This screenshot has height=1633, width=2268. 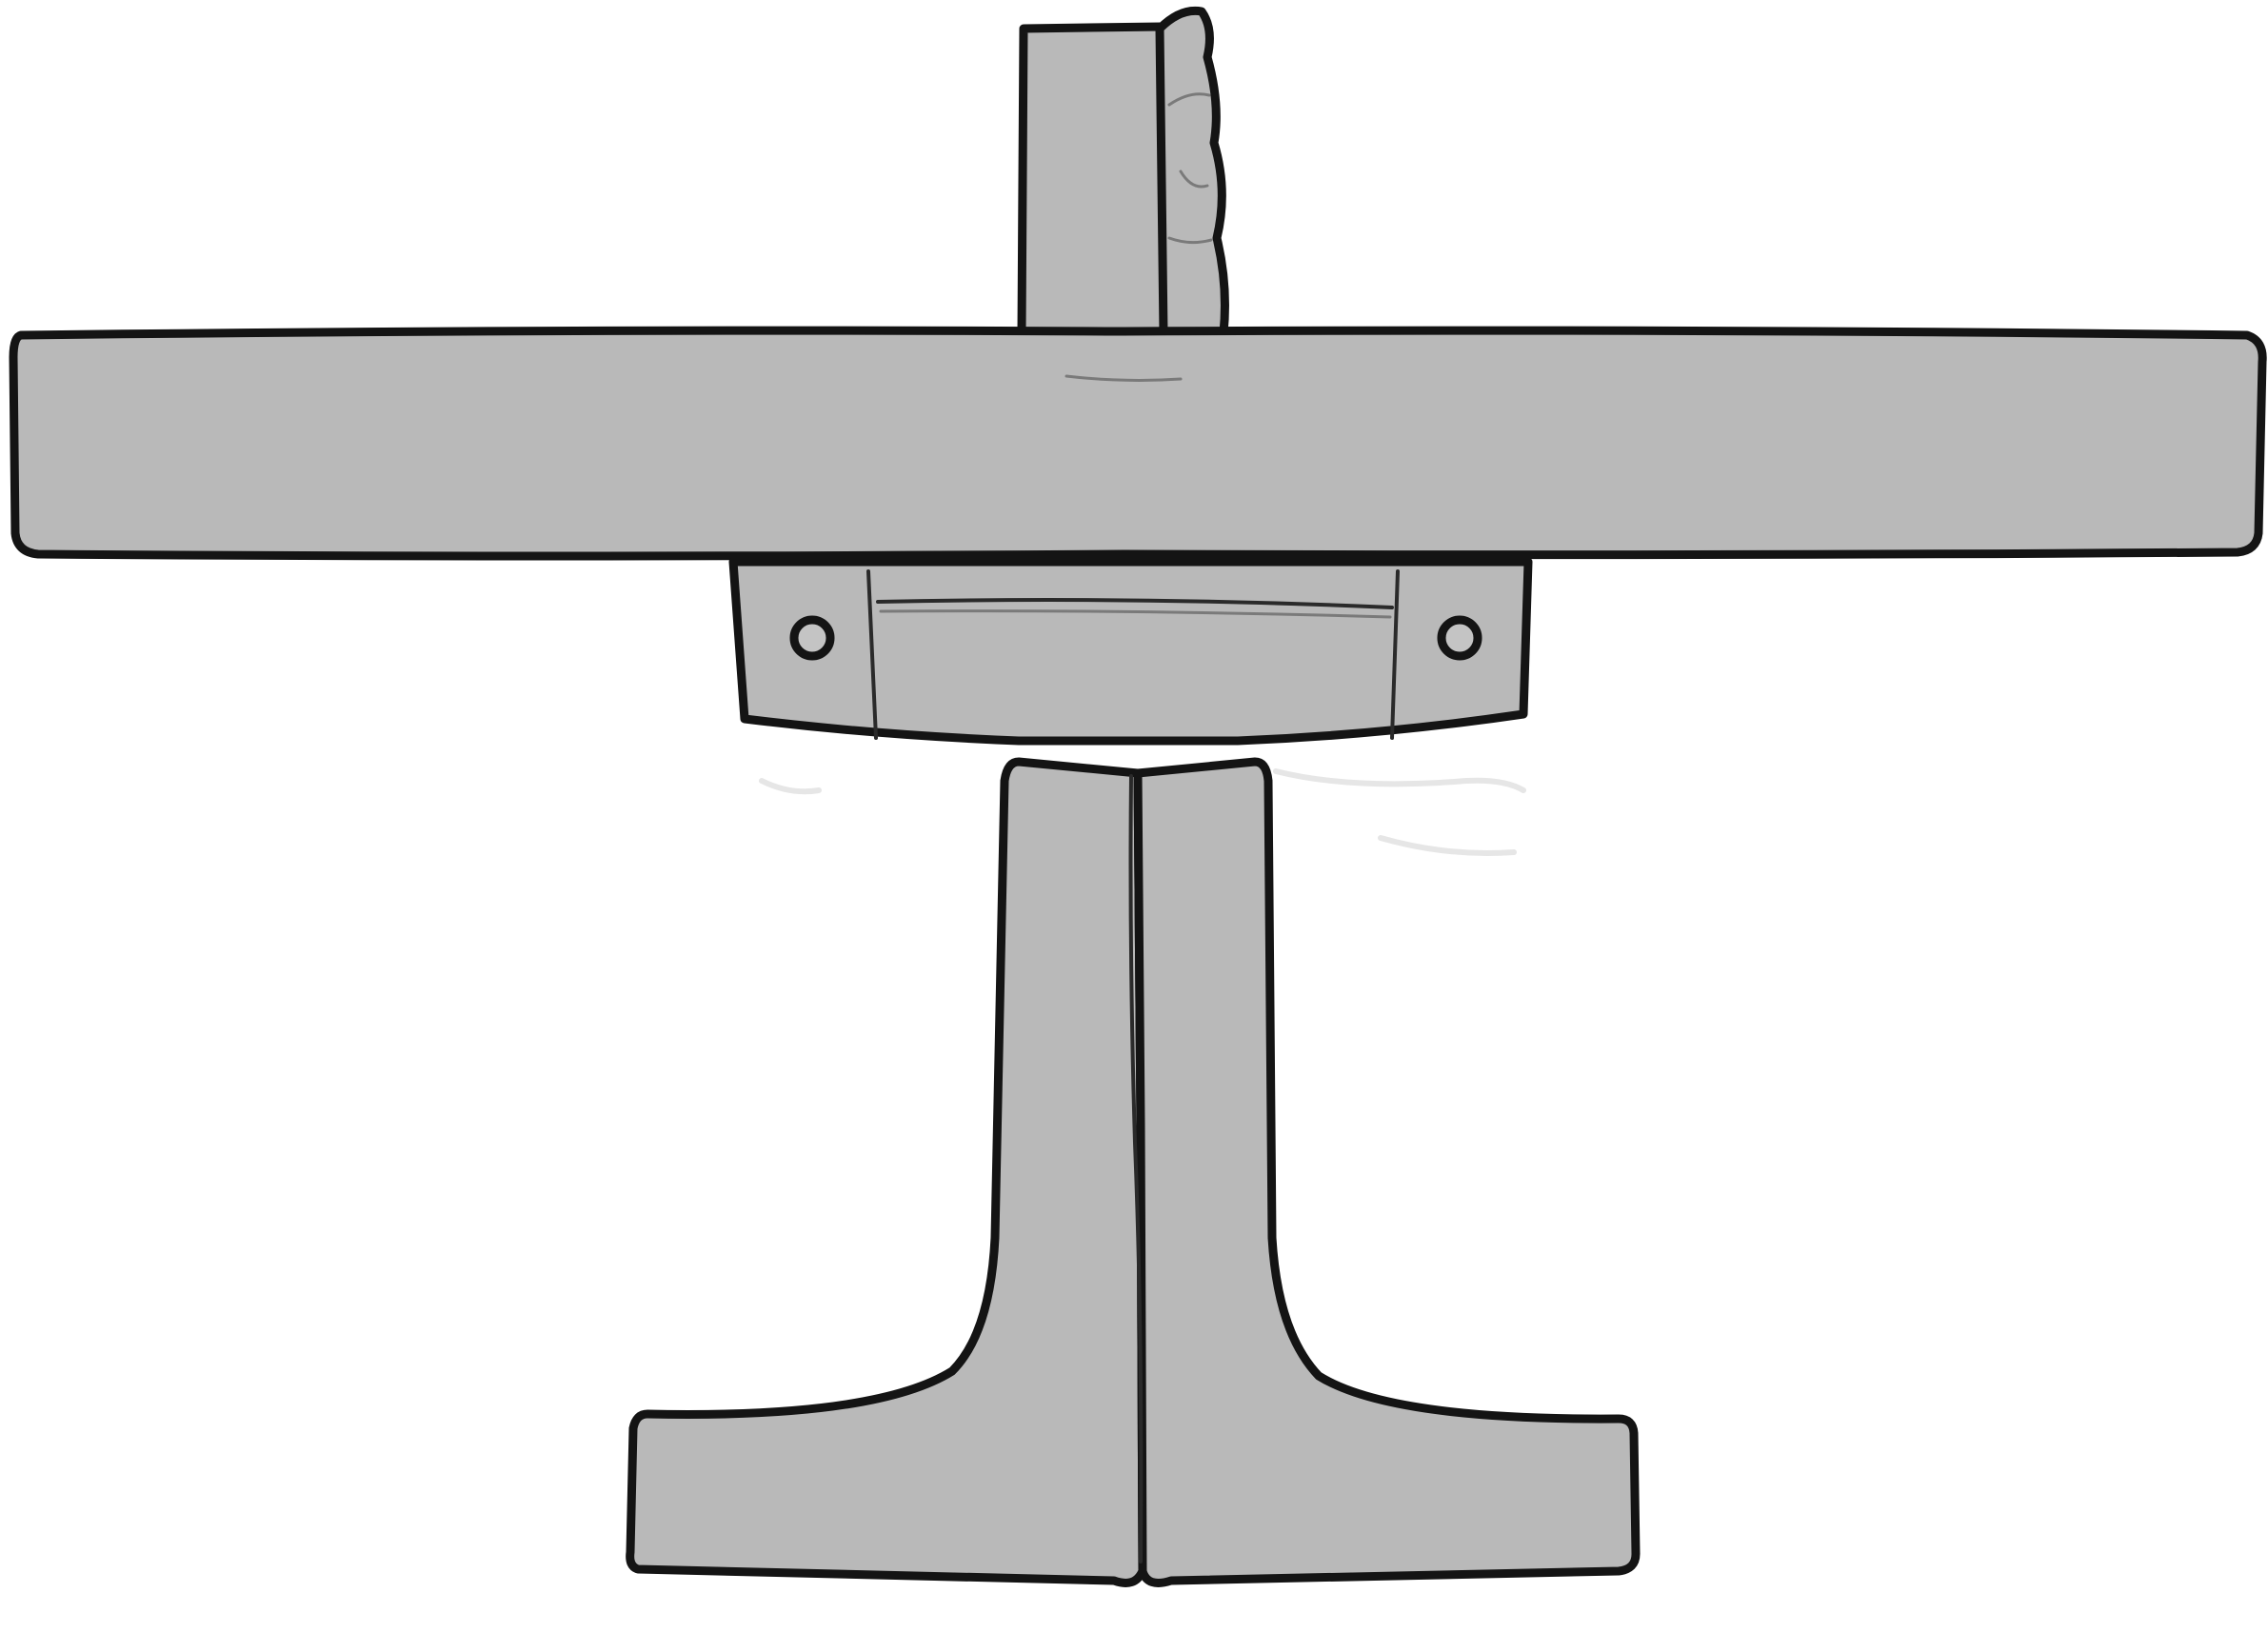 What do you see at coordinates (1387, 1172) in the screenshot?
I see `pedestal-right-half` at bounding box center [1387, 1172].